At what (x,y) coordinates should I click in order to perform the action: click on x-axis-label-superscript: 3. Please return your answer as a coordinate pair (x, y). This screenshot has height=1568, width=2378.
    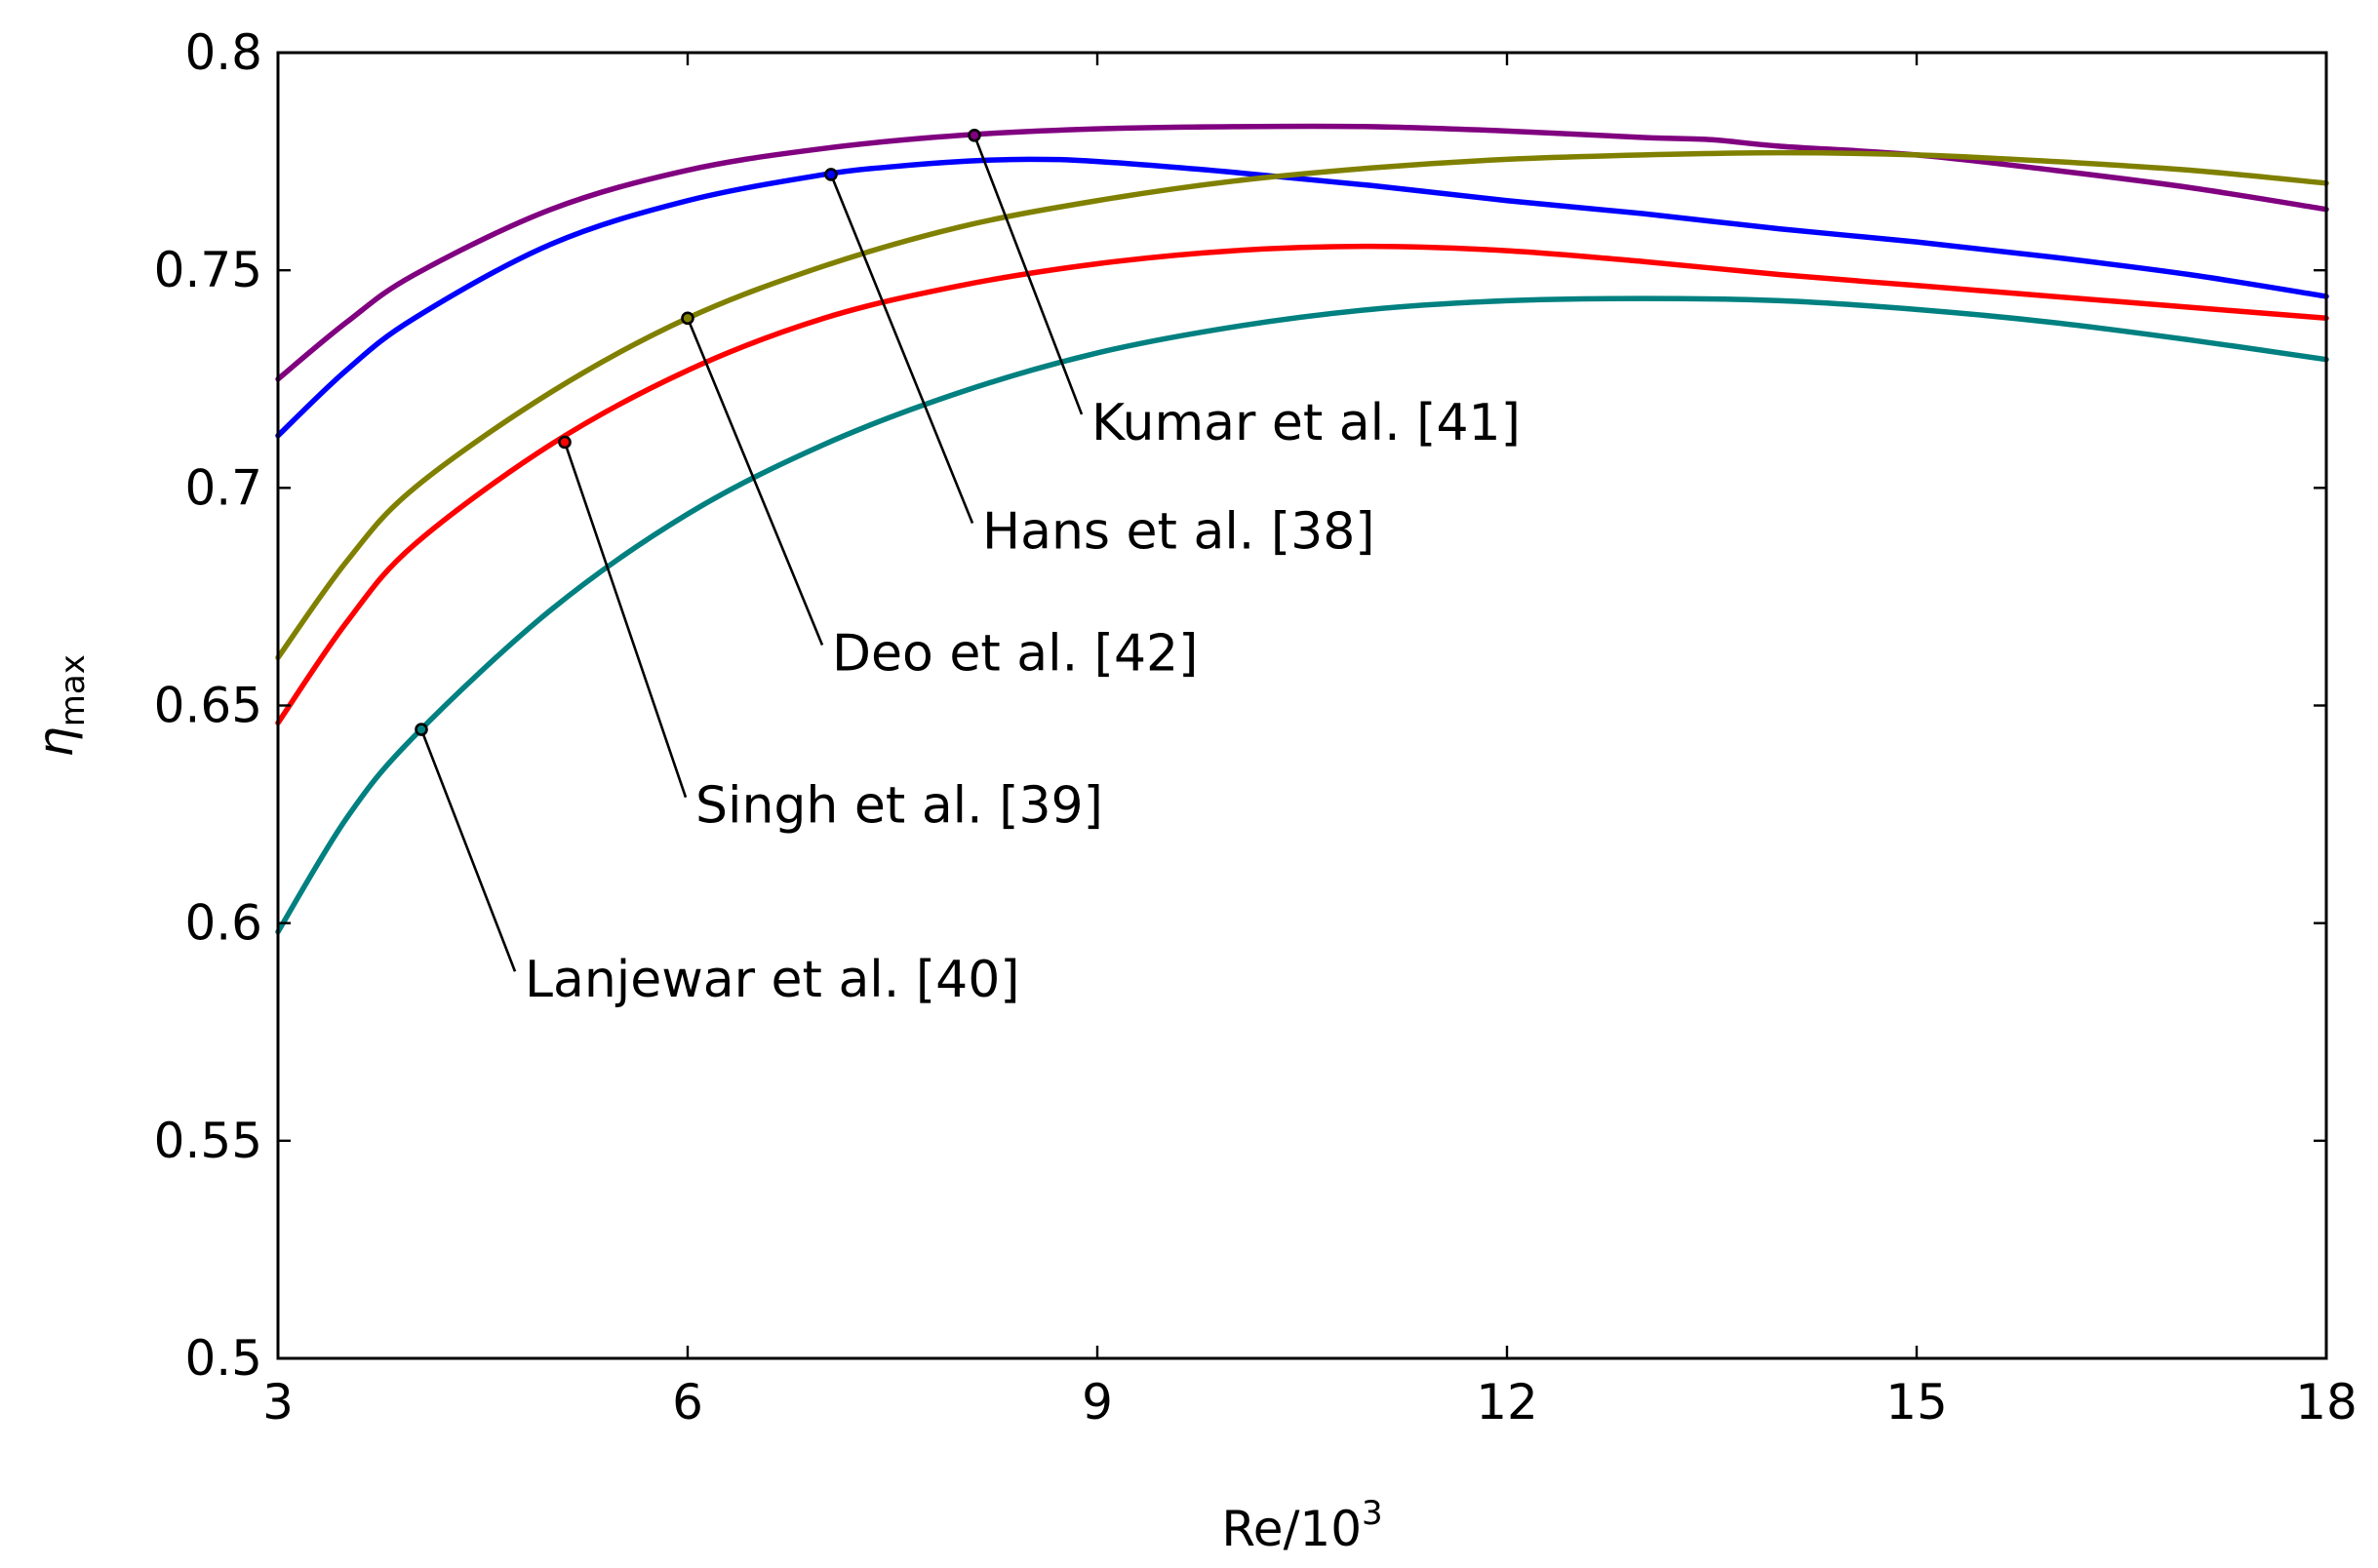
    Looking at the image, I should click on (1372, 1513).